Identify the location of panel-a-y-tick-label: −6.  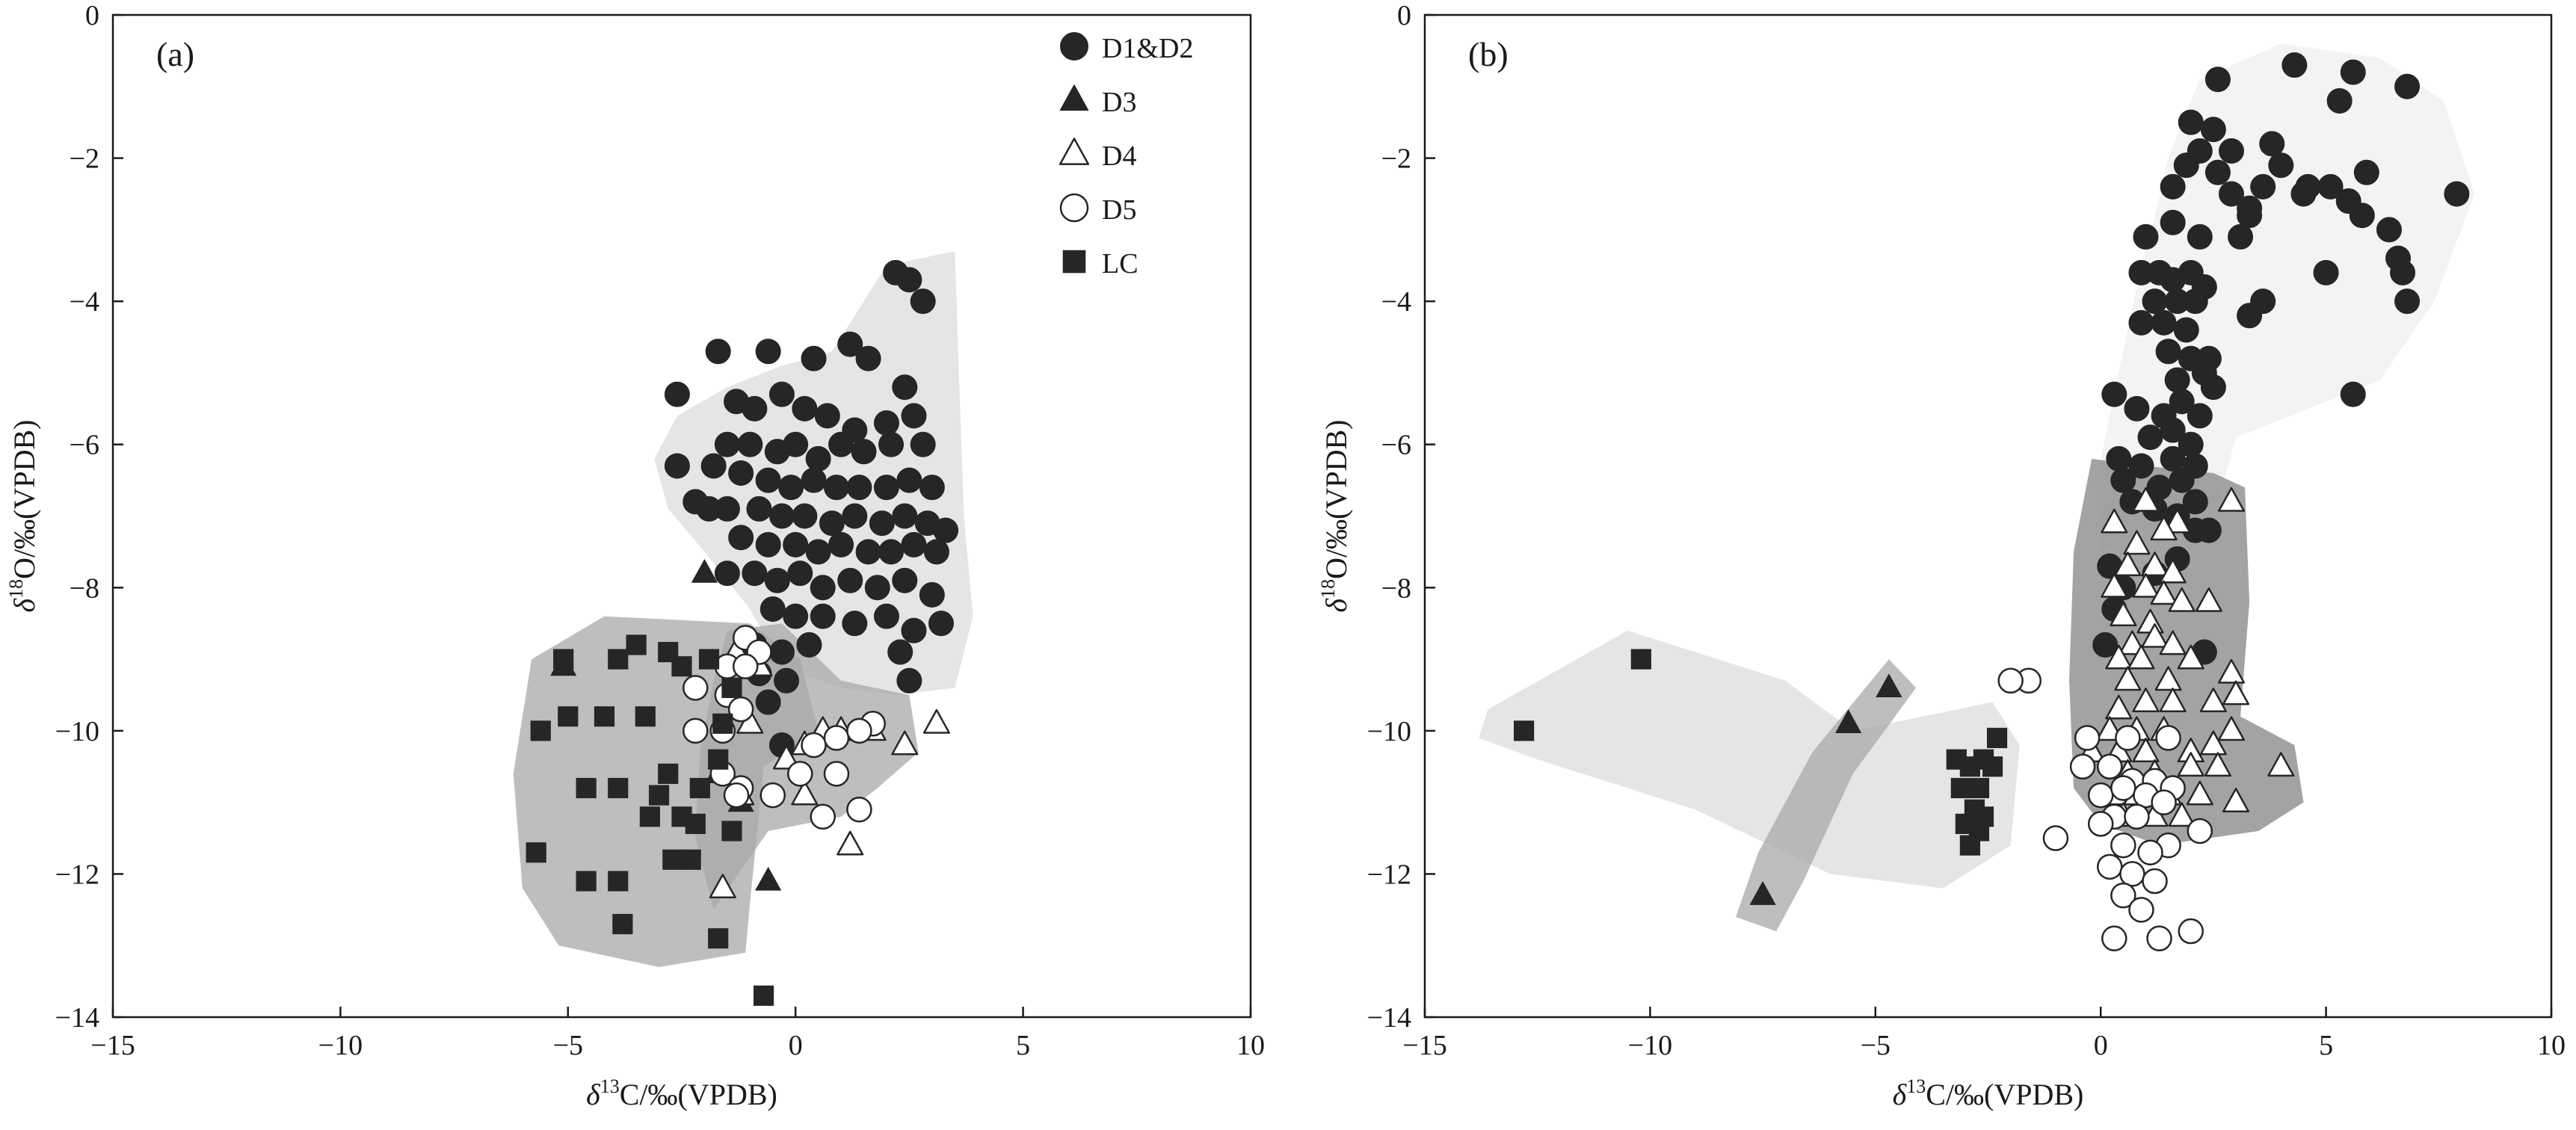
(84, 445).